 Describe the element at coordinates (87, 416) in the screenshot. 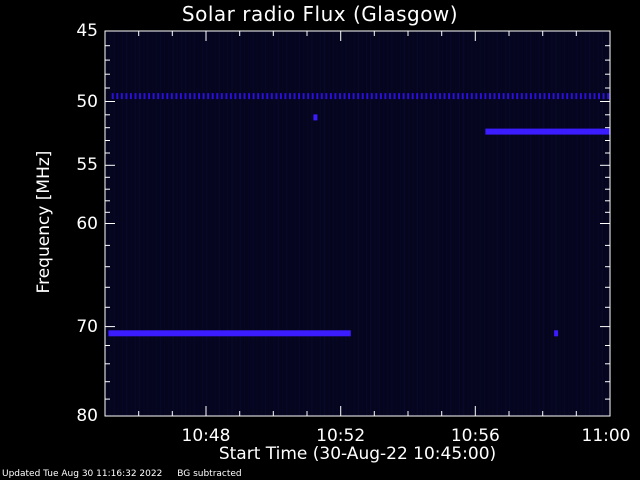

I see `y-tick-label: 80` at that location.